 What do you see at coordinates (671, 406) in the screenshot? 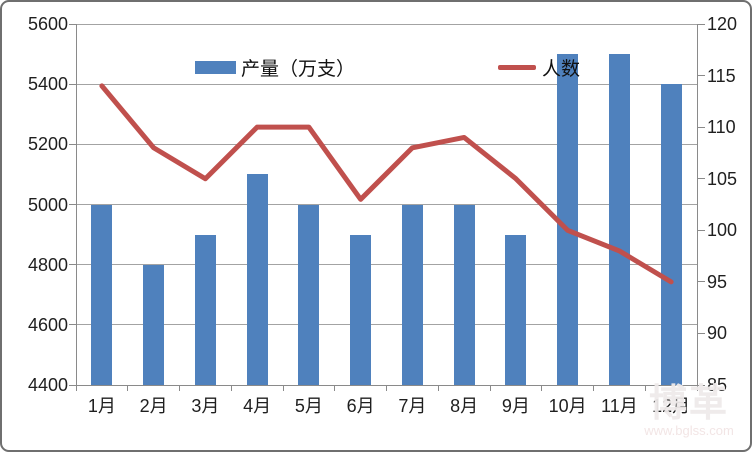
I see `x-axis-category-label: 12月` at bounding box center [671, 406].